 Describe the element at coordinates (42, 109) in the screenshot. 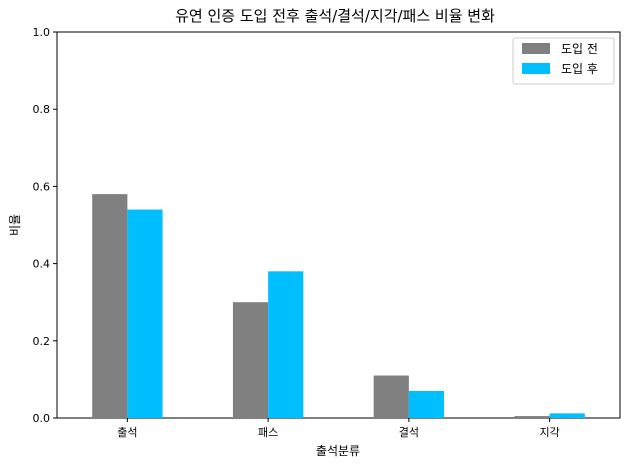

I see `y-tick-label: 0.8` at that location.